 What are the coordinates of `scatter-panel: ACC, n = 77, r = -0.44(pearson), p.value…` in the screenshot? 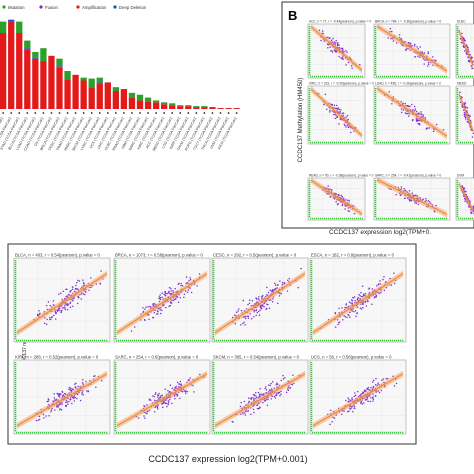 It's located at (339, 49).